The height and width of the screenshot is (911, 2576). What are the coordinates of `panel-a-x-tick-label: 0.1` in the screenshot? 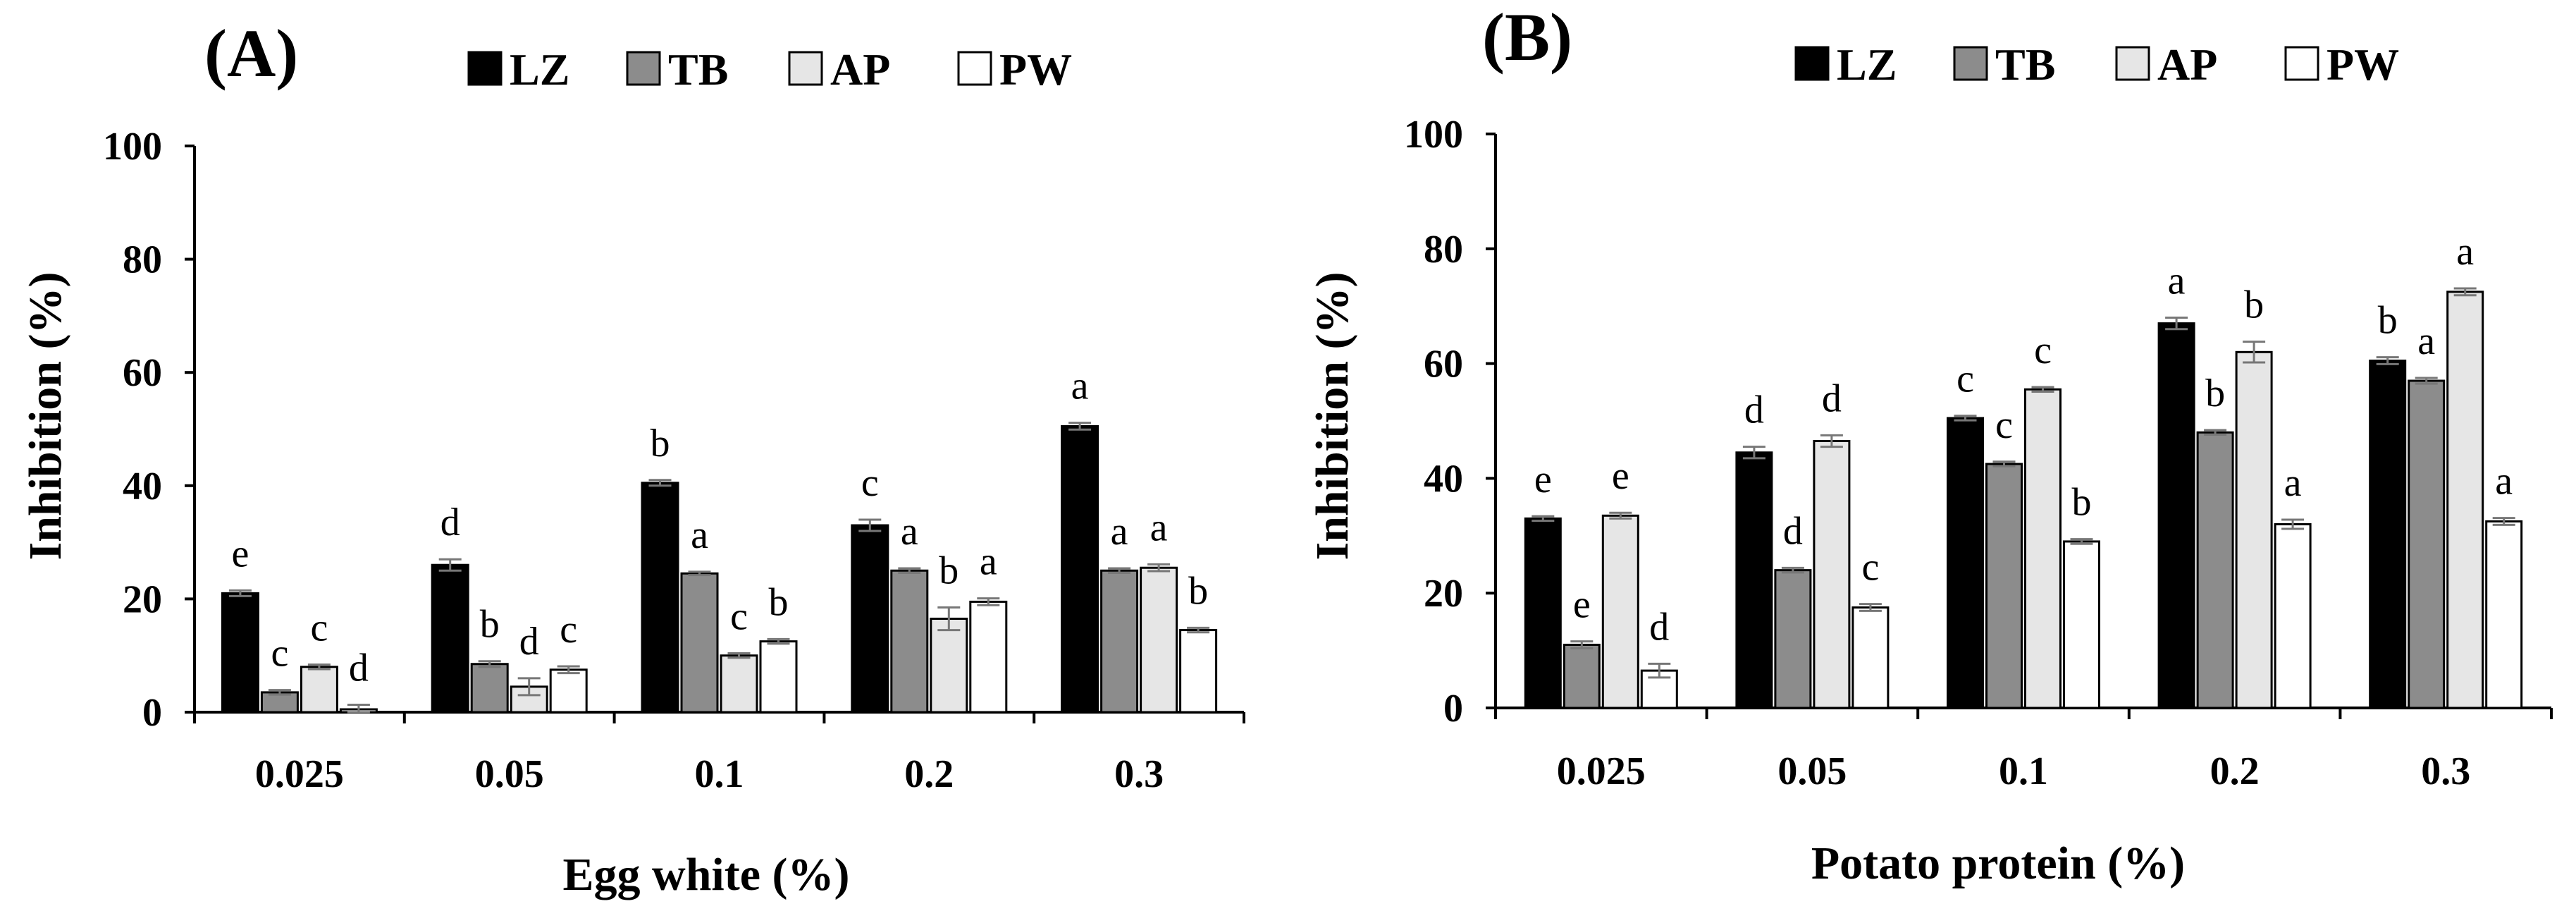 It's located at (719, 774).